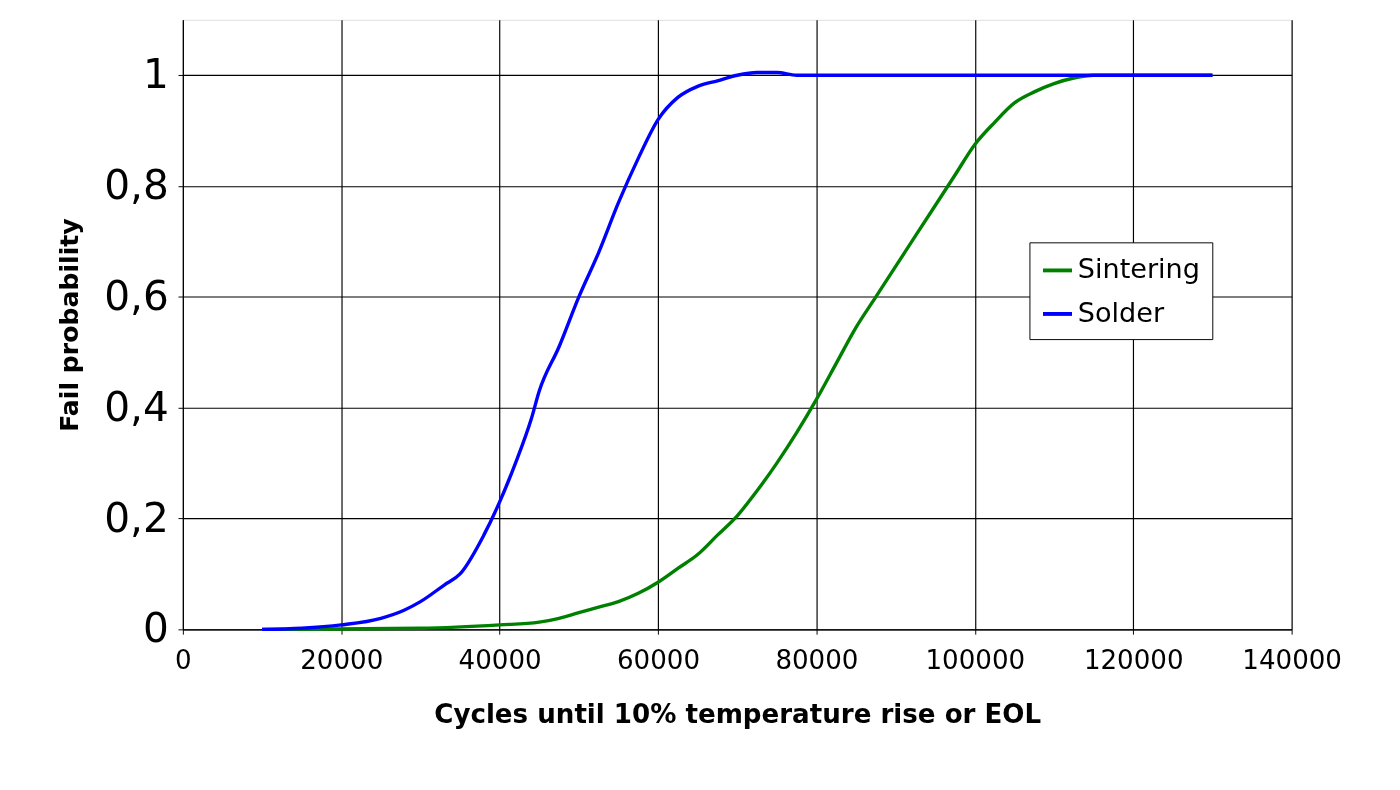 This screenshot has width=1400, height=790. Describe the element at coordinates (500, 659) in the screenshot. I see `x-tick-label: 40000` at that location.